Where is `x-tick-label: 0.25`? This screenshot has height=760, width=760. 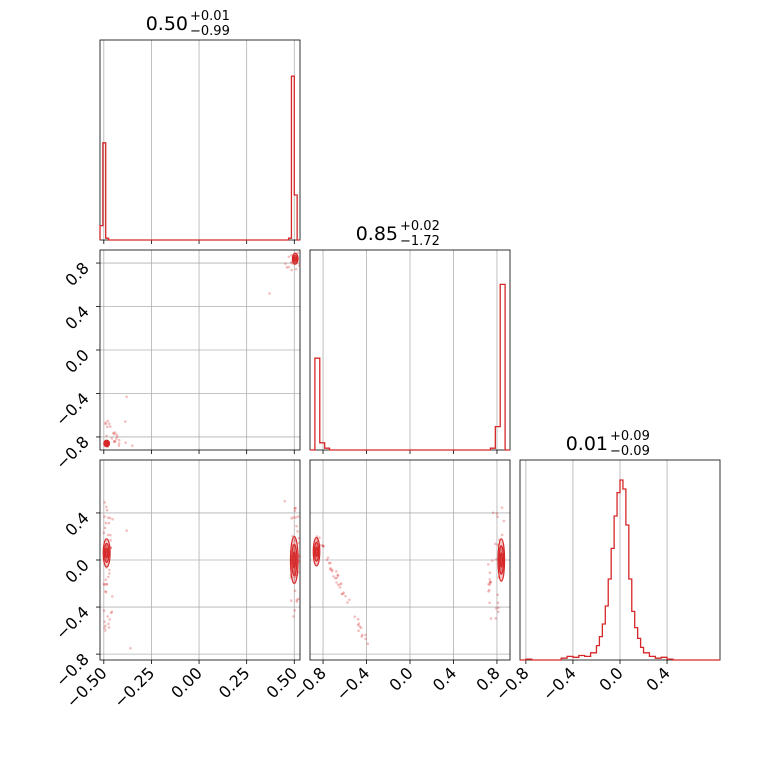 x-tick-label: 0.25 is located at coordinates (234, 682).